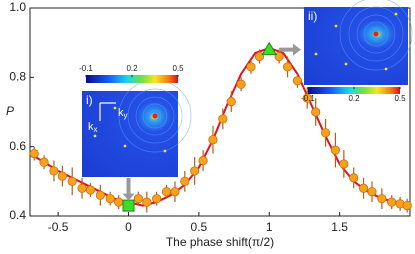 The width and height of the screenshot is (415, 254). I want to click on inset-image, so click(356, 46).